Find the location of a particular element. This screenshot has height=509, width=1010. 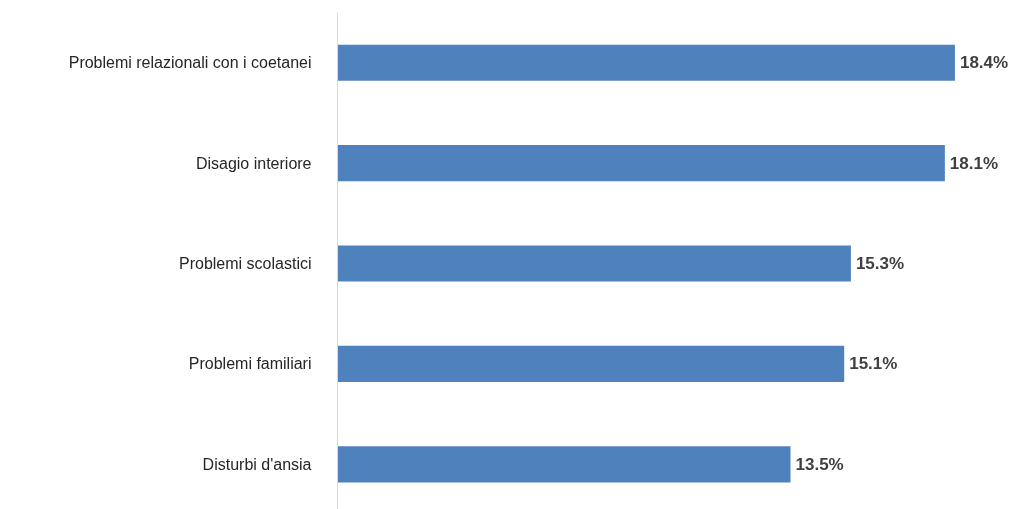

y-tick-label: Disturbi d'ansia is located at coordinates (257, 464).